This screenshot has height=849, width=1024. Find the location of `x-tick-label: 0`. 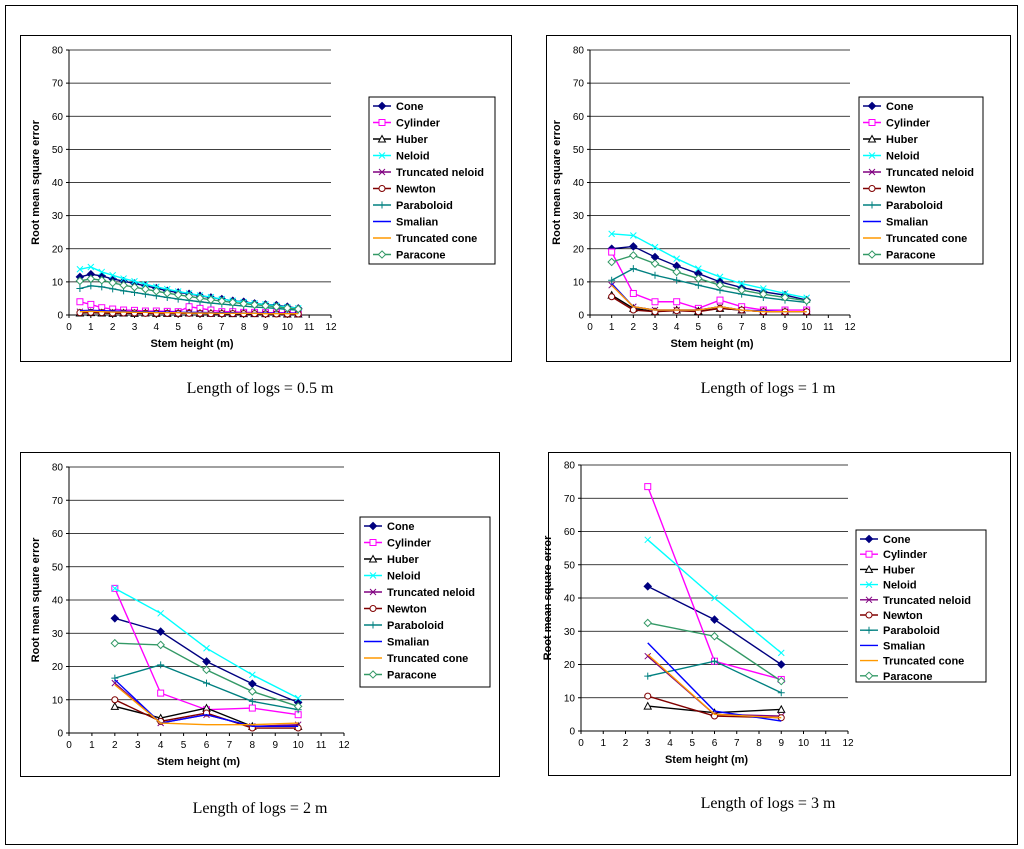

x-tick-label: 0 is located at coordinates (69, 745).